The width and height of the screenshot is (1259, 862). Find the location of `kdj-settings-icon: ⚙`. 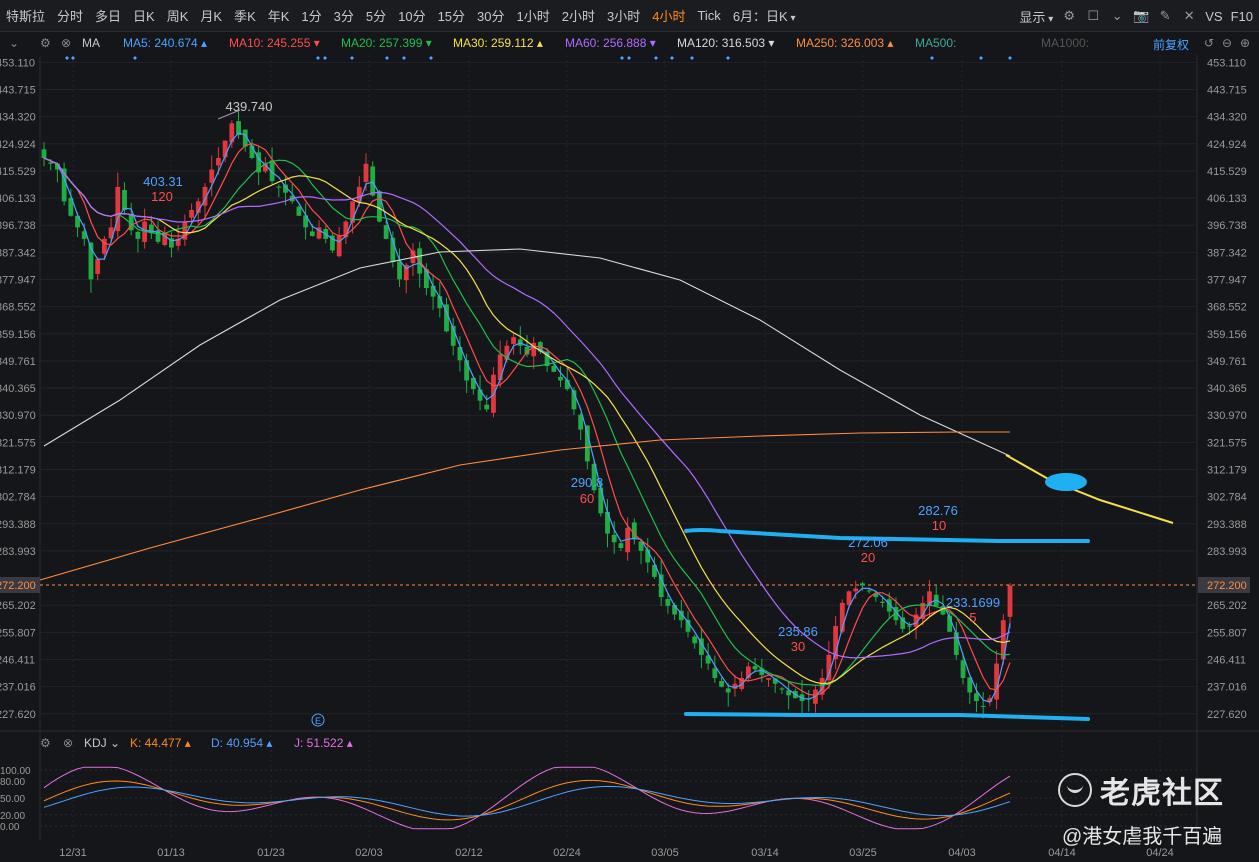

kdj-settings-icon: ⚙ is located at coordinates (45, 743).